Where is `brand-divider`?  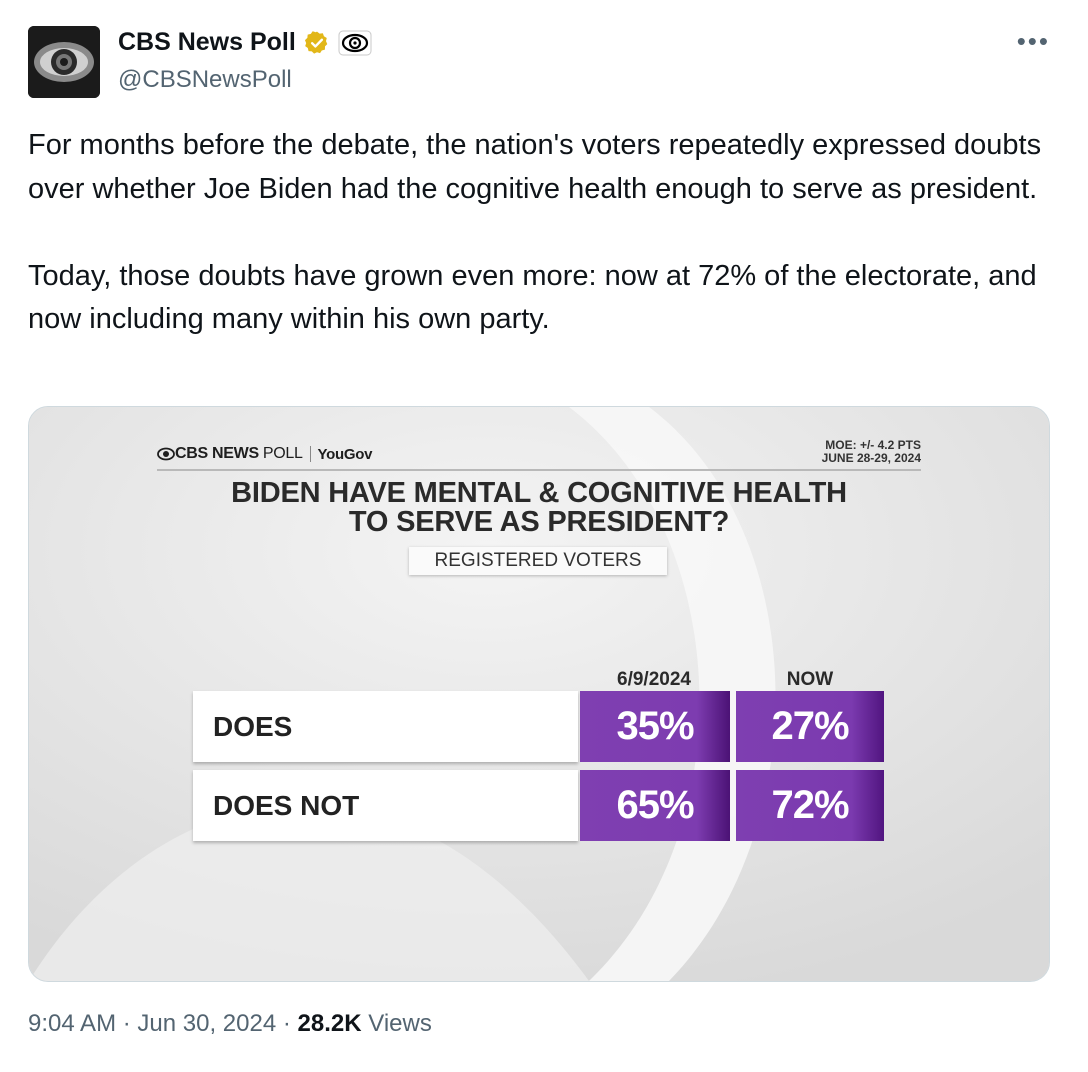 brand-divider is located at coordinates (310, 454).